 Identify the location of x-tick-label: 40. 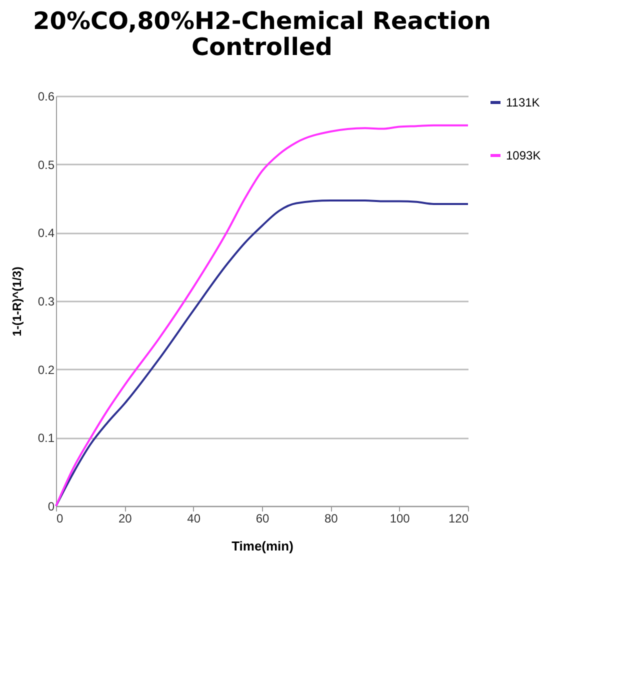
(194, 519).